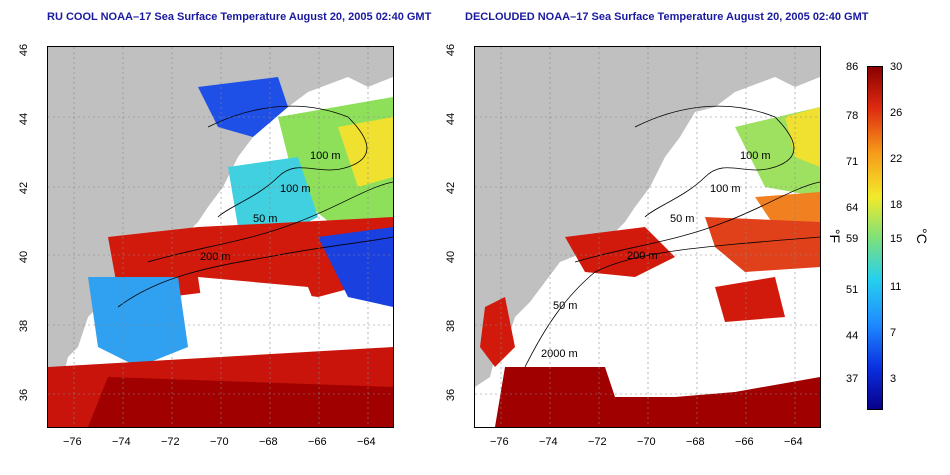 This screenshot has width=950, height=475. I want to click on celsius-tick-label: 15, so click(896, 239).